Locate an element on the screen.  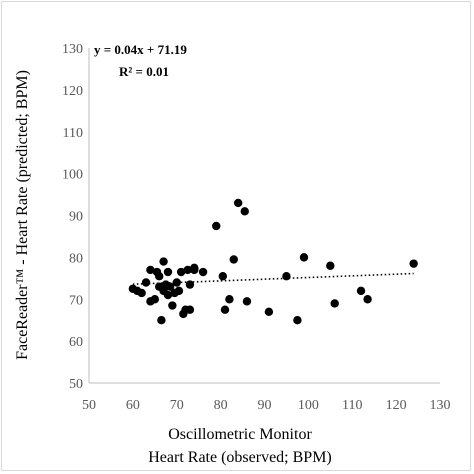
trendline-group is located at coordinates (273, 279).